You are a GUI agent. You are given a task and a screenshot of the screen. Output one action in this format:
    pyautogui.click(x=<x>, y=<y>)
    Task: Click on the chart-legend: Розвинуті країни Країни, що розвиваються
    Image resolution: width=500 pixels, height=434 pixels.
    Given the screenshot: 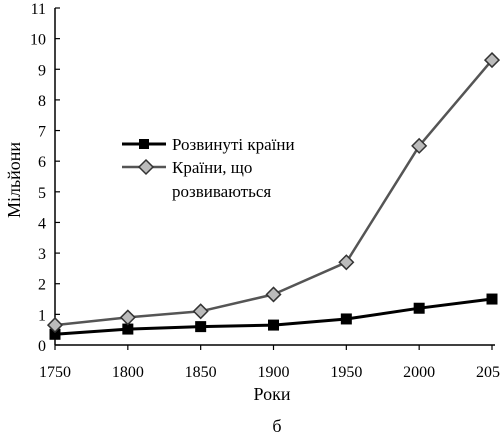 What is the action you would take?
    pyautogui.click(x=208, y=168)
    